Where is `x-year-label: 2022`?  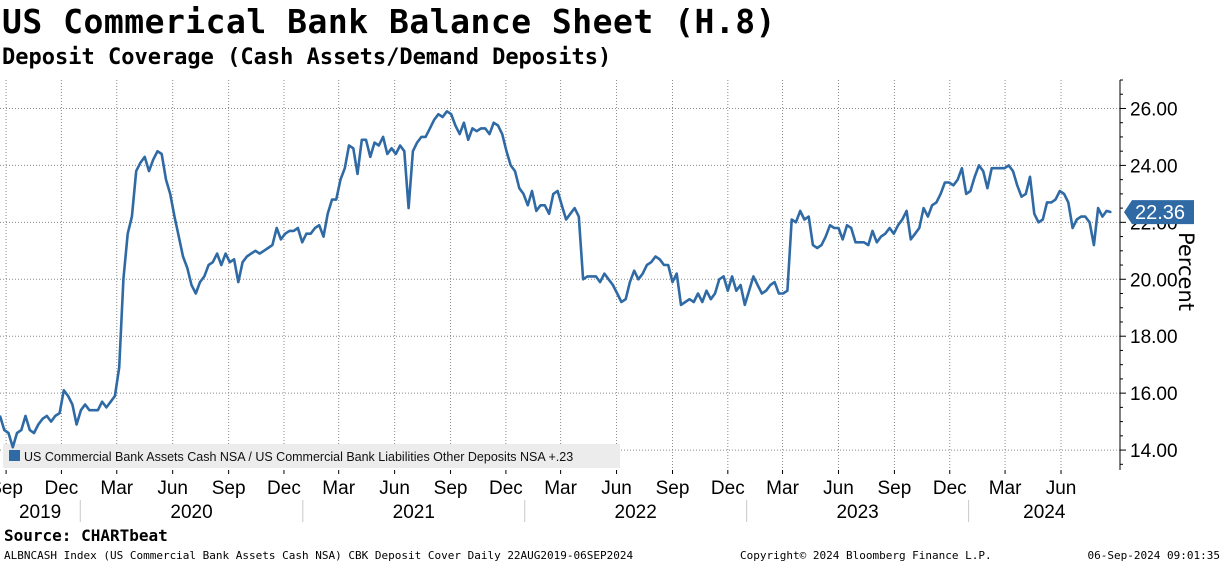 x-year-label: 2022 is located at coordinates (636, 512).